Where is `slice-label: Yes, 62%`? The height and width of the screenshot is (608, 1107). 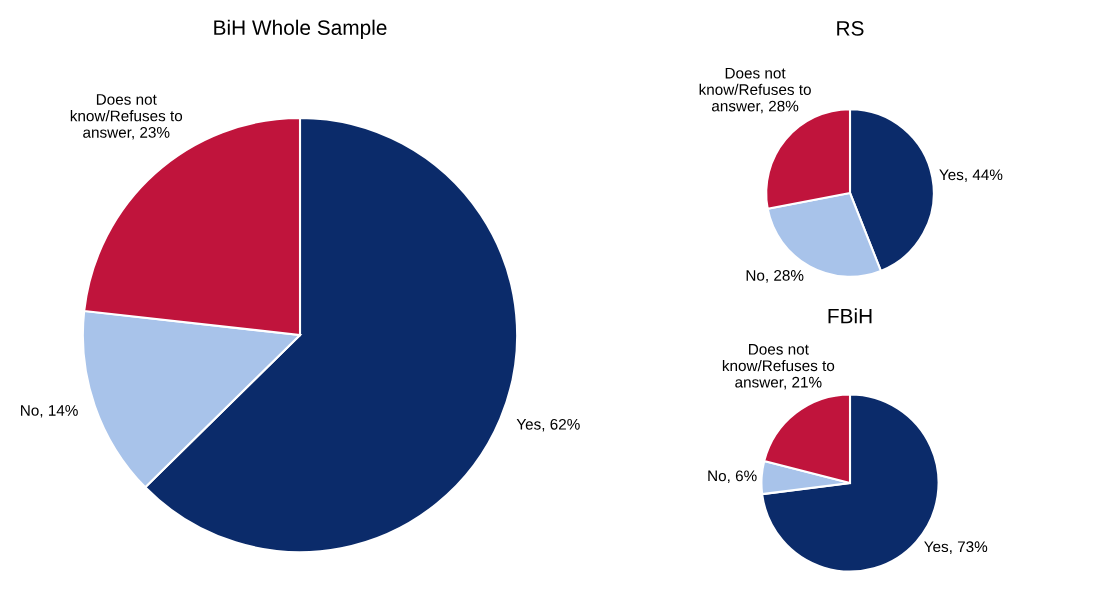
slice-label: Yes, 62% is located at coordinates (548, 425).